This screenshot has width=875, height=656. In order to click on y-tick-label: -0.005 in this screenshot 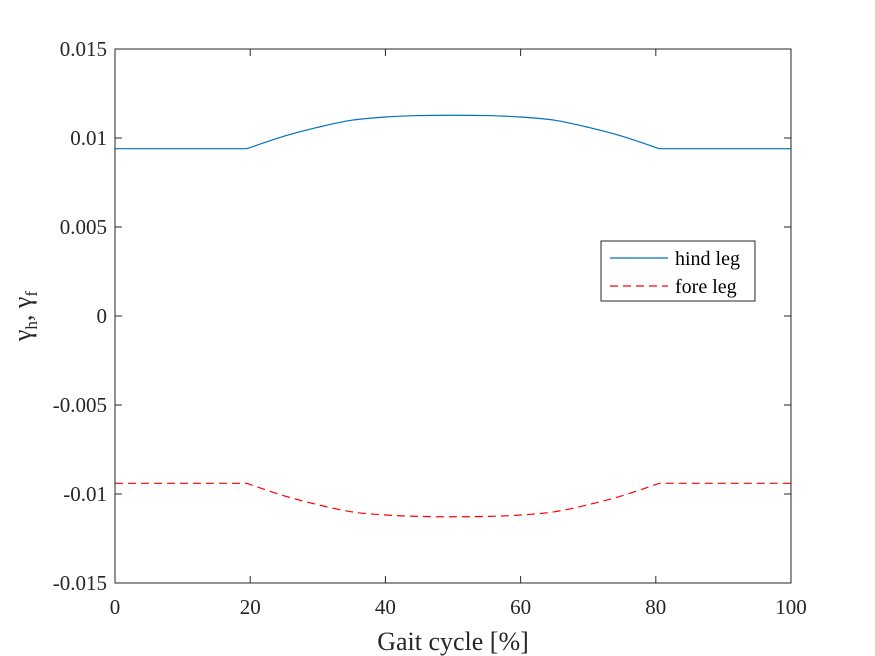, I will do `click(80, 405)`.